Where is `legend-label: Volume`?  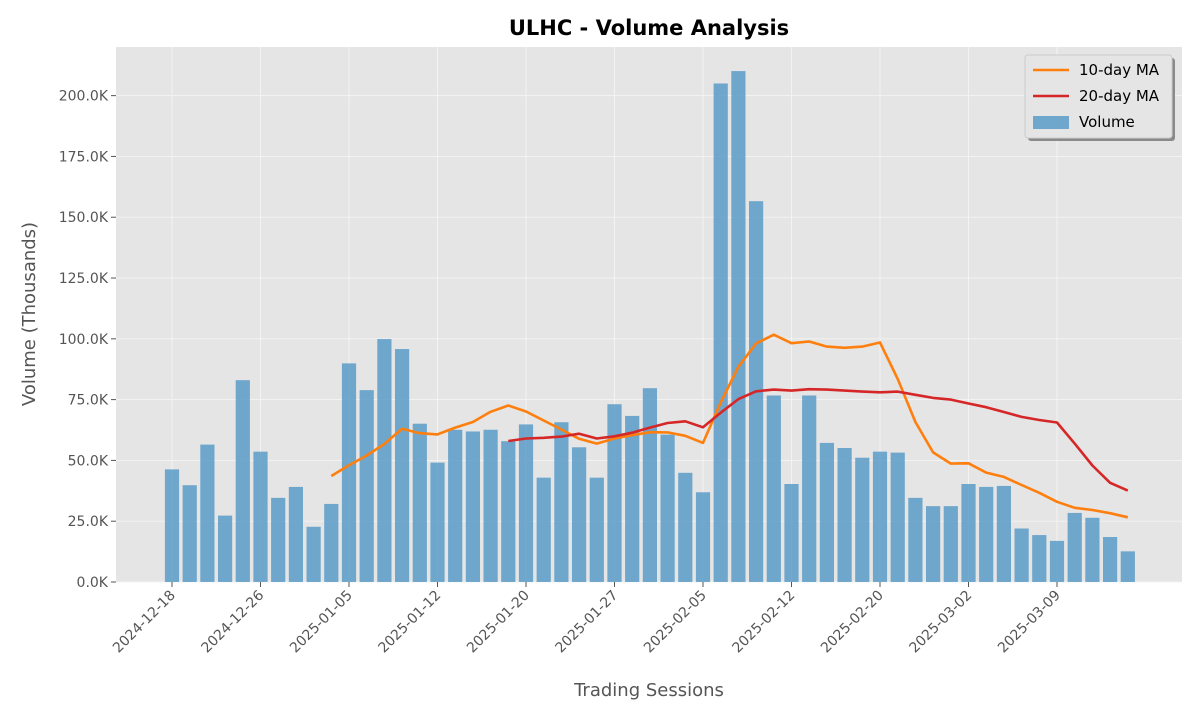
legend-label: Volume is located at coordinates (1107, 122).